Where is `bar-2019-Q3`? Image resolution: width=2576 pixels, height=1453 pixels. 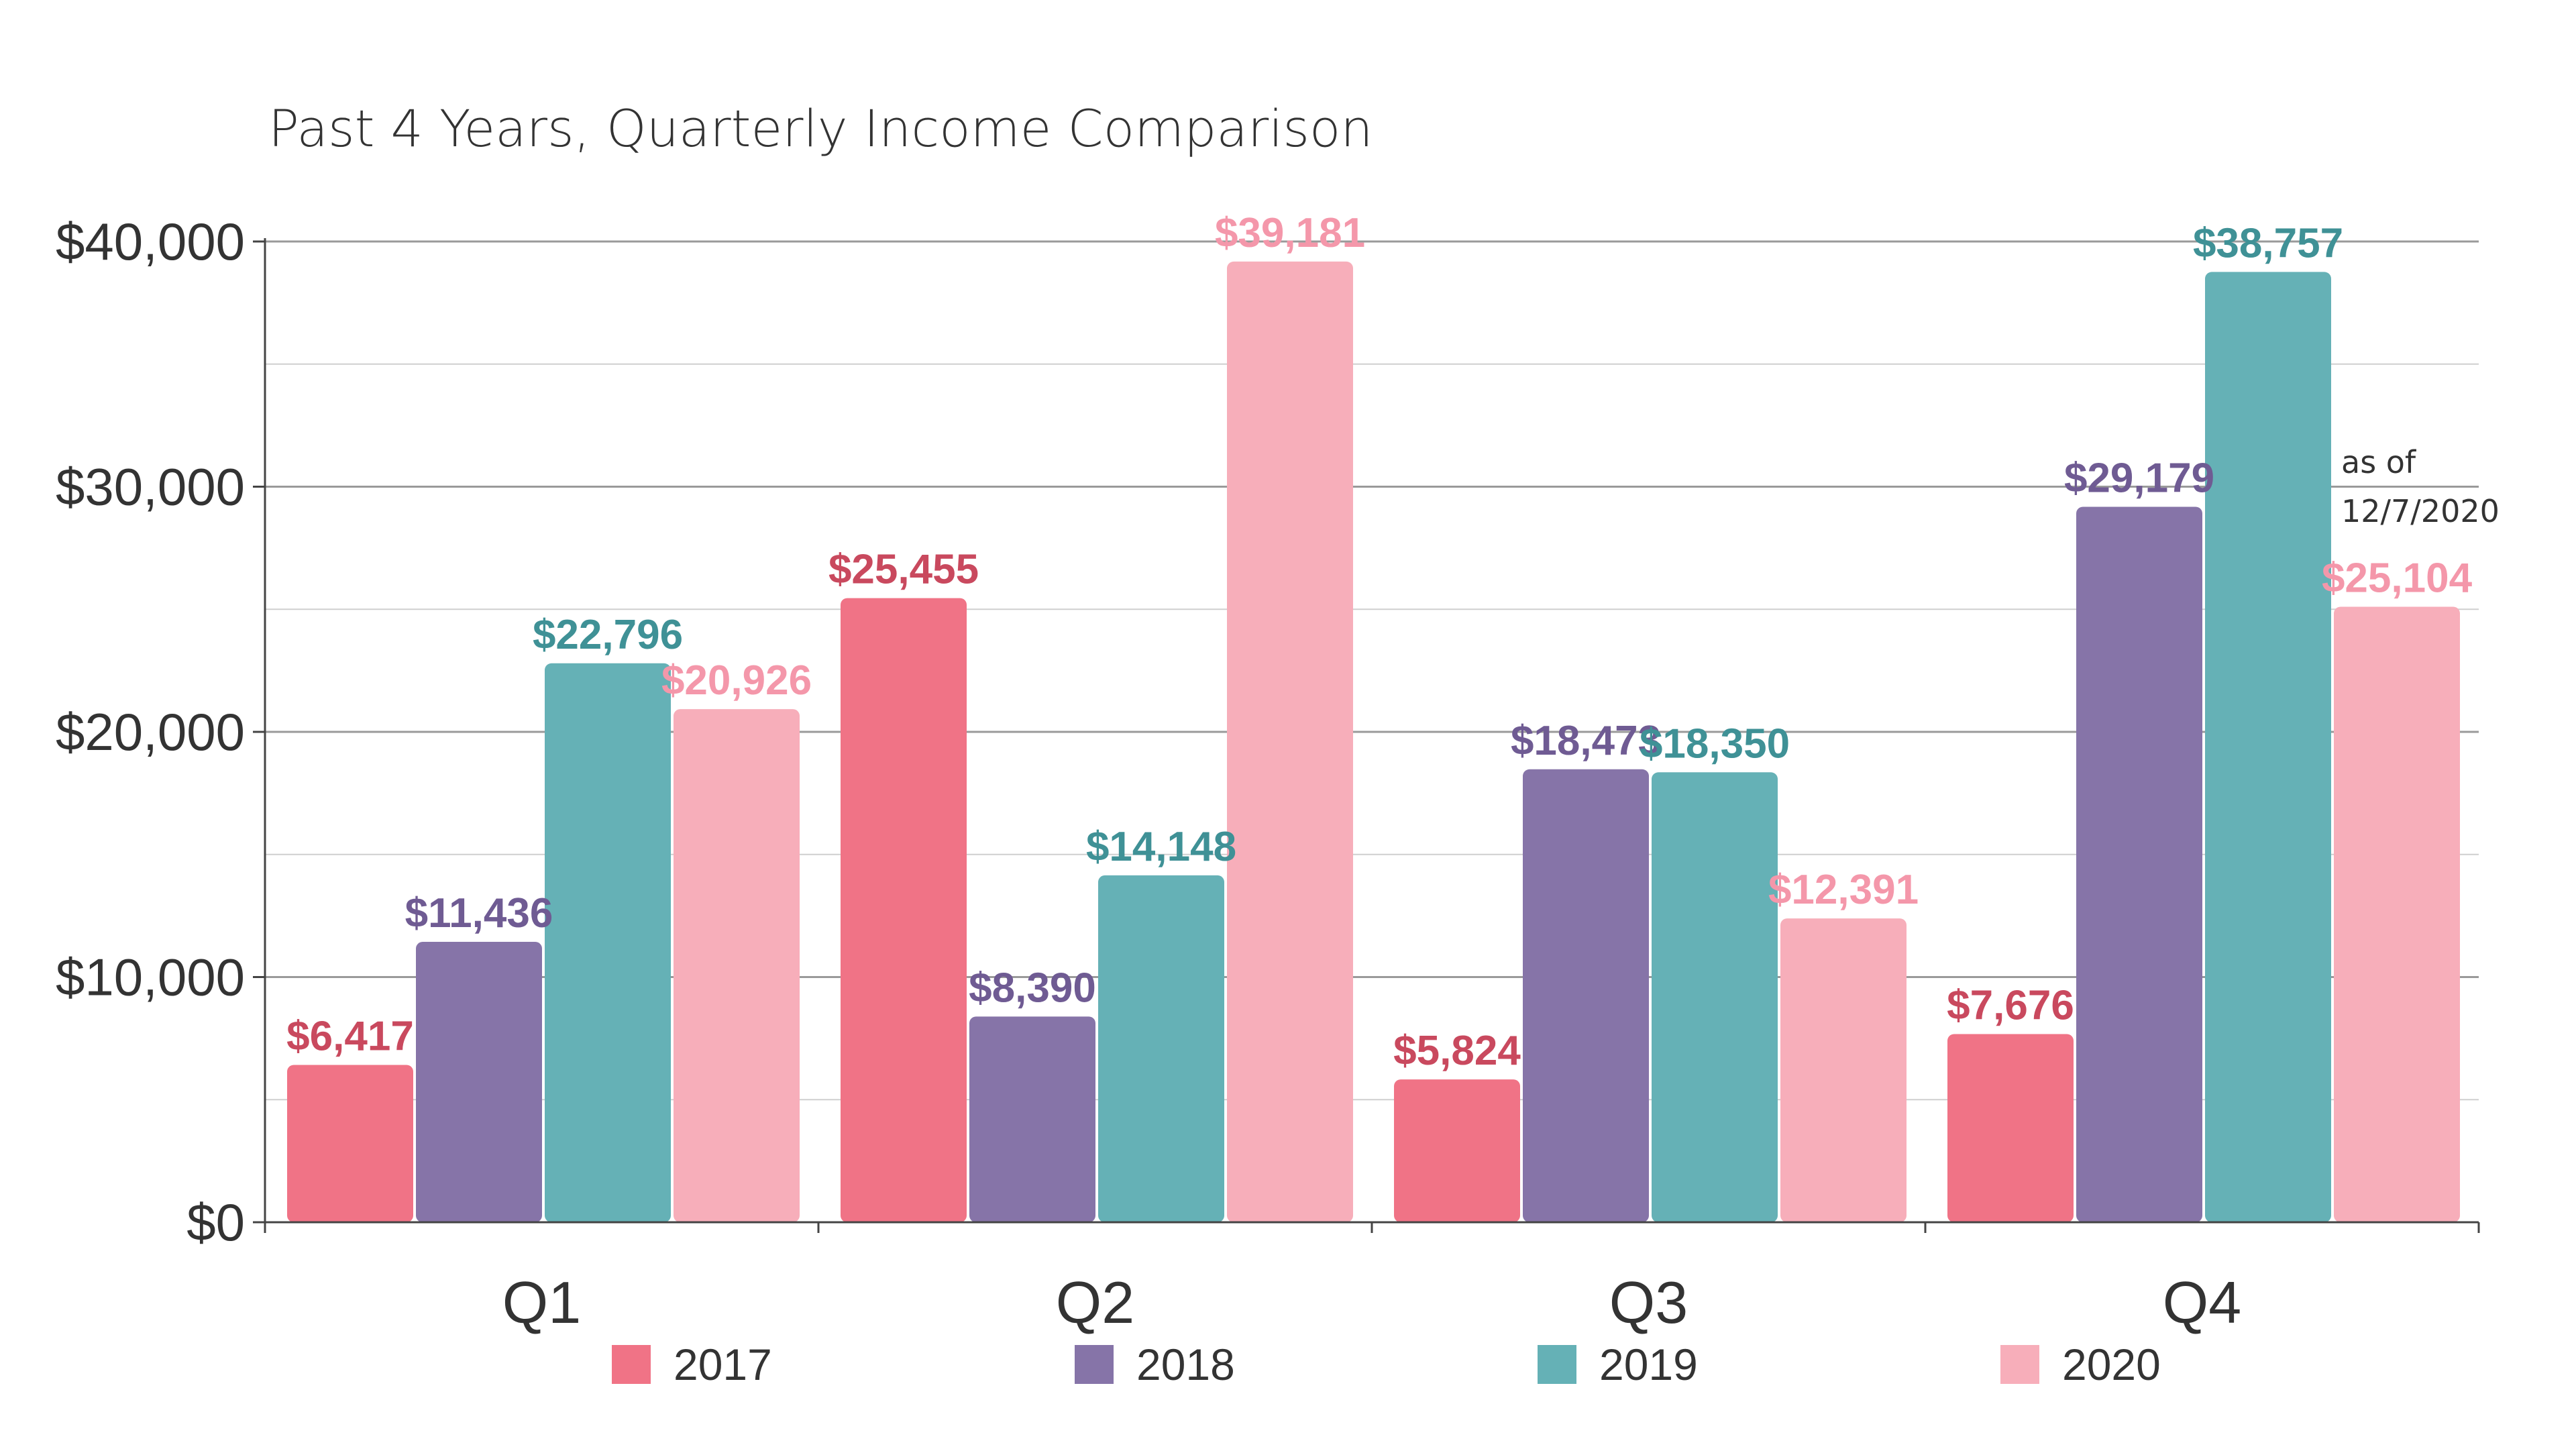 bar-2019-Q3 is located at coordinates (1715, 997).